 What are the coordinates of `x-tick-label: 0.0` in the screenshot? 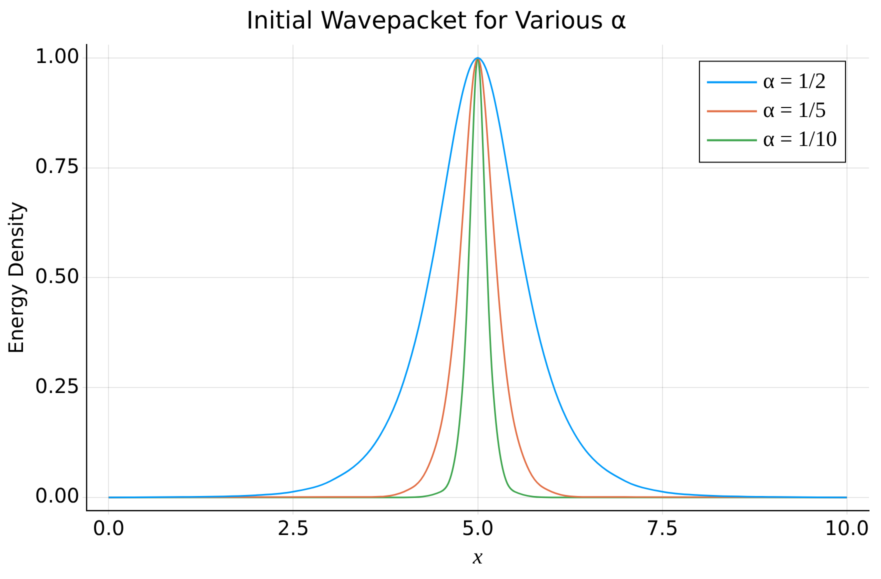 It's located at (108, 528).